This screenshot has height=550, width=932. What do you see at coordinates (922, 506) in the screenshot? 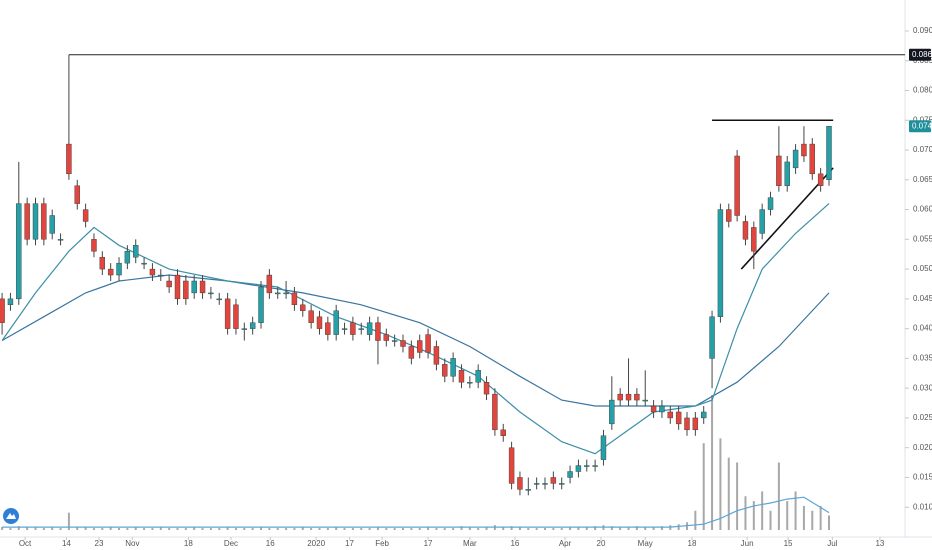
I see `y-tick-label: 0.010` at bounding box center [922, 506].